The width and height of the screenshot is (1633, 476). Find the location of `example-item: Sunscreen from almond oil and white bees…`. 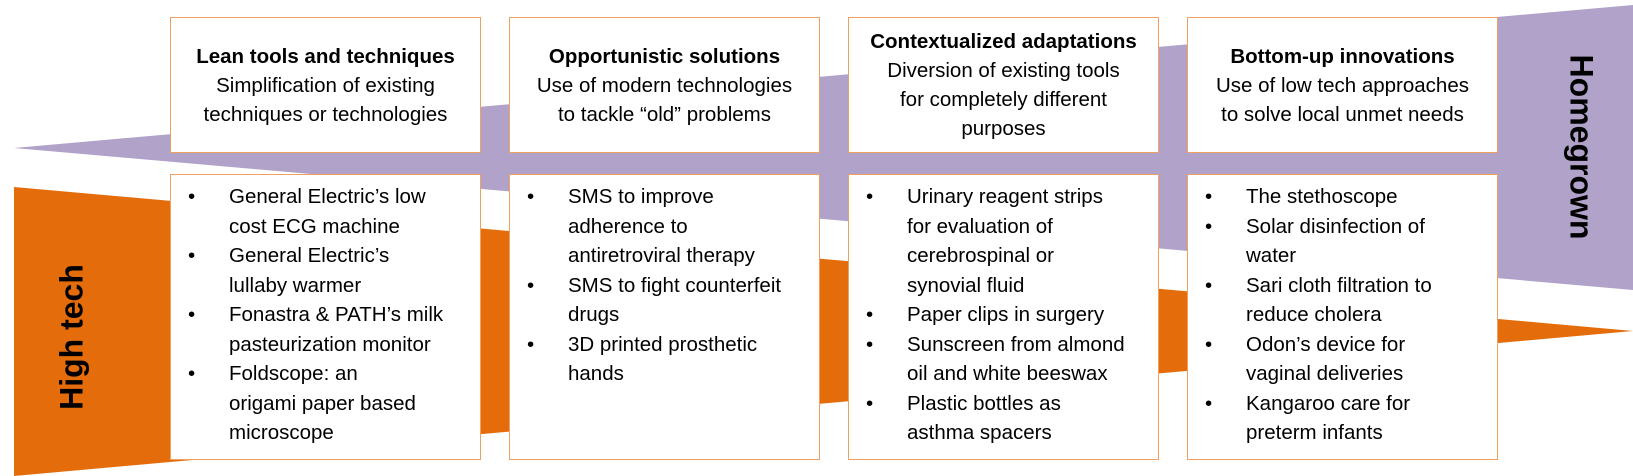

example-item: Sunscreen from almond oil and white bees… is located at coordinates (1007, 359).